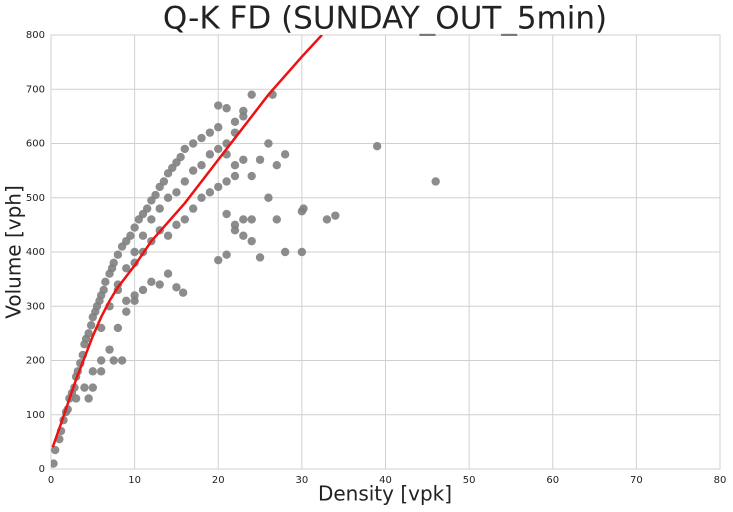  What do you see at coordinates (469, 480) in the screenshot?
I see `x-tick-label: 50` at bounding box center [469, 480].